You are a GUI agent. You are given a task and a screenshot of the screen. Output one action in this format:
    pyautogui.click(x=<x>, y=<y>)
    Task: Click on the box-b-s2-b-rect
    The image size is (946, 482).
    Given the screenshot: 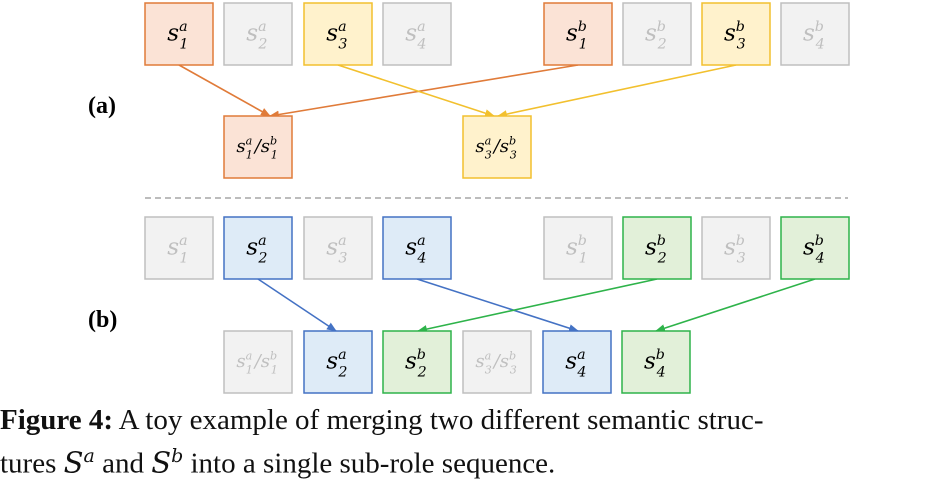 What is the action you would take?
    pyautogui.click(x=657, y=248)
    